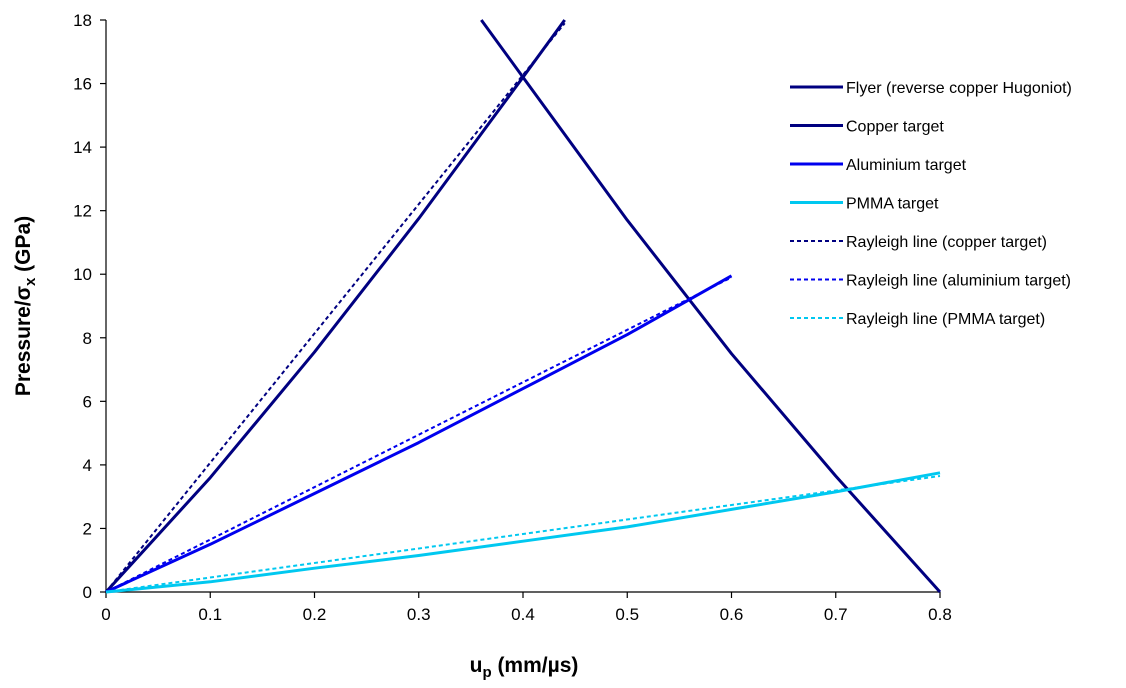 The height and width of the screenshot is (688, 1126). I want to click on x-axis-title-sub: p, so click(486, 672).